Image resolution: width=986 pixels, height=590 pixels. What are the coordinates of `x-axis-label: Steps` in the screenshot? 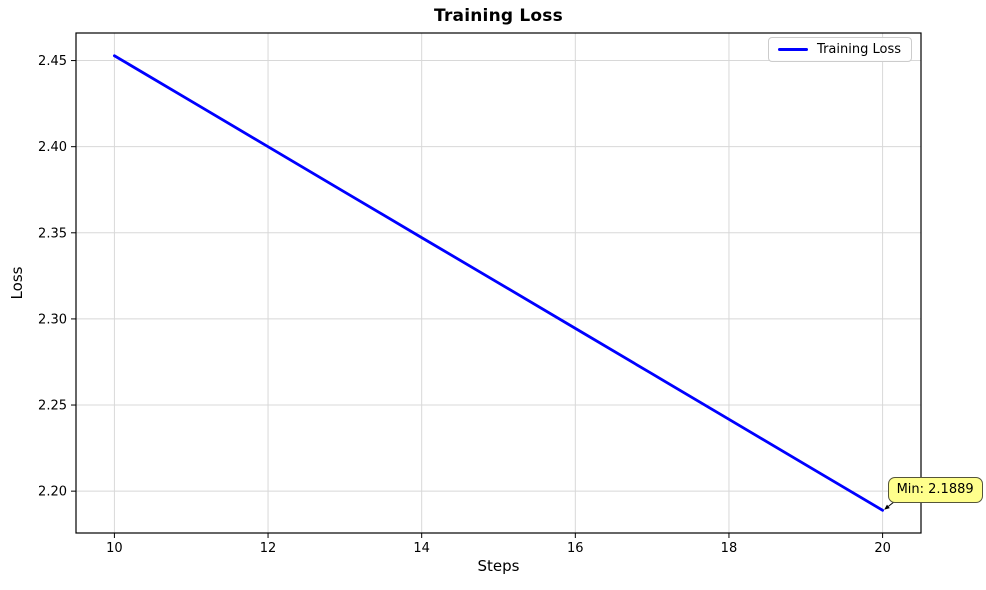 It's located at (498, 566).